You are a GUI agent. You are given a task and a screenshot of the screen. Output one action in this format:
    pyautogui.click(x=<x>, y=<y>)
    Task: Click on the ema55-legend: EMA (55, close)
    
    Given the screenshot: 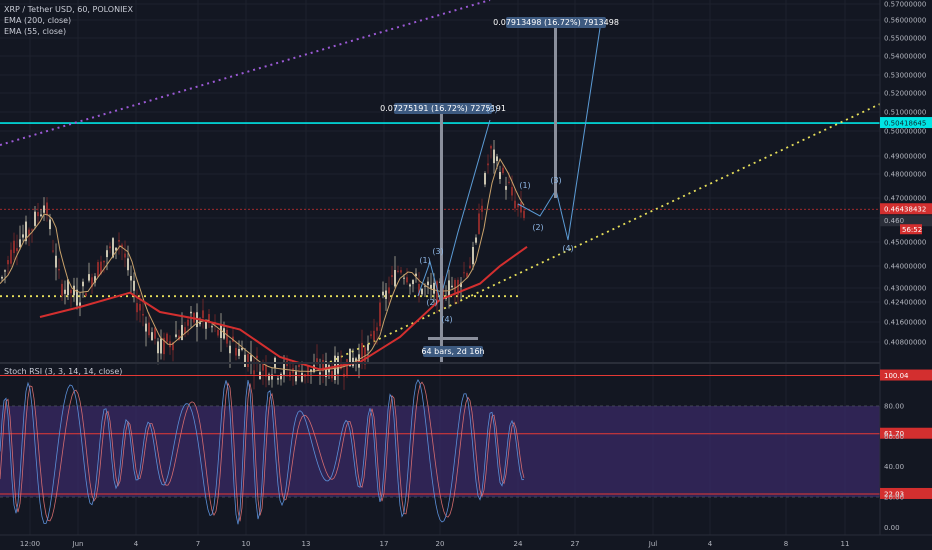 What is the action you would take?
    pyautogui.click(x=35, y=31)
    